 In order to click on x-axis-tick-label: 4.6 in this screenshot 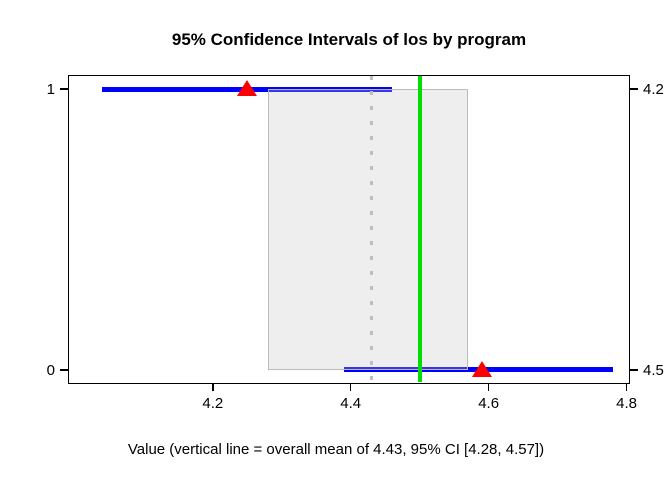, I will do `click(489, 403)`.